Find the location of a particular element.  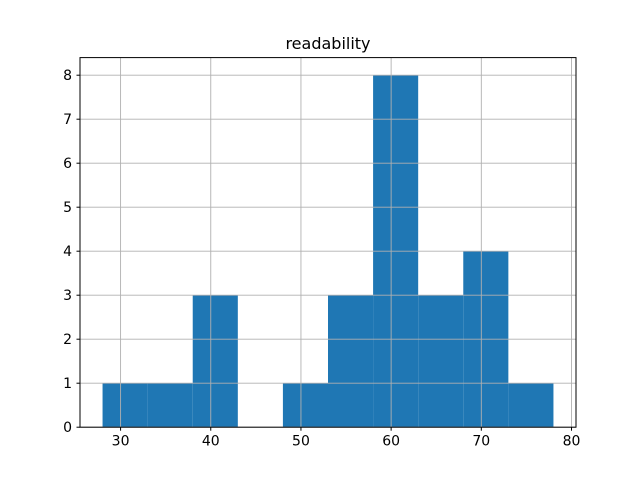

y-tick-label: 8 is located at coordinates (67, 76).